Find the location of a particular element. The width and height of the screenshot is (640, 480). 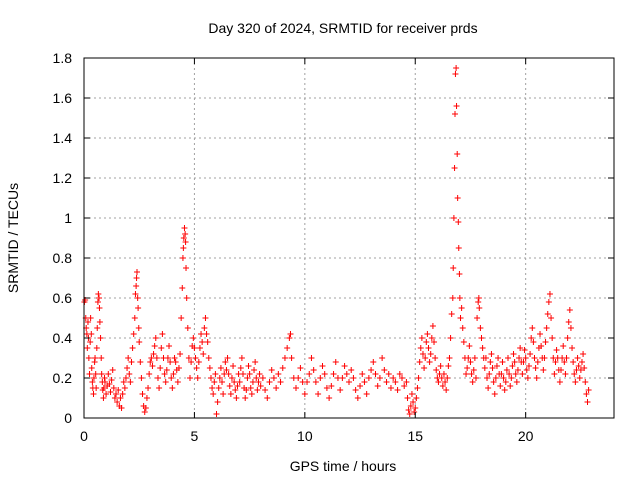

x-tick-label: 15 is located at coordinates (415, 436).